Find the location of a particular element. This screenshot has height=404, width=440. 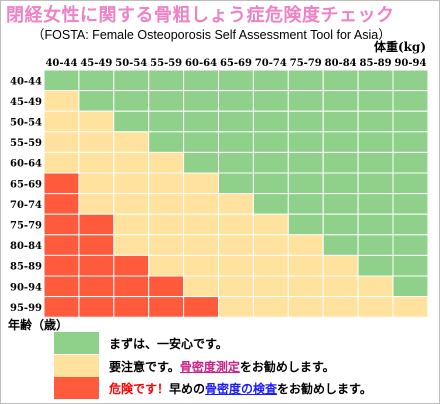

y-axis-label: 年齢（歳） is located at coordinates (38, 325).